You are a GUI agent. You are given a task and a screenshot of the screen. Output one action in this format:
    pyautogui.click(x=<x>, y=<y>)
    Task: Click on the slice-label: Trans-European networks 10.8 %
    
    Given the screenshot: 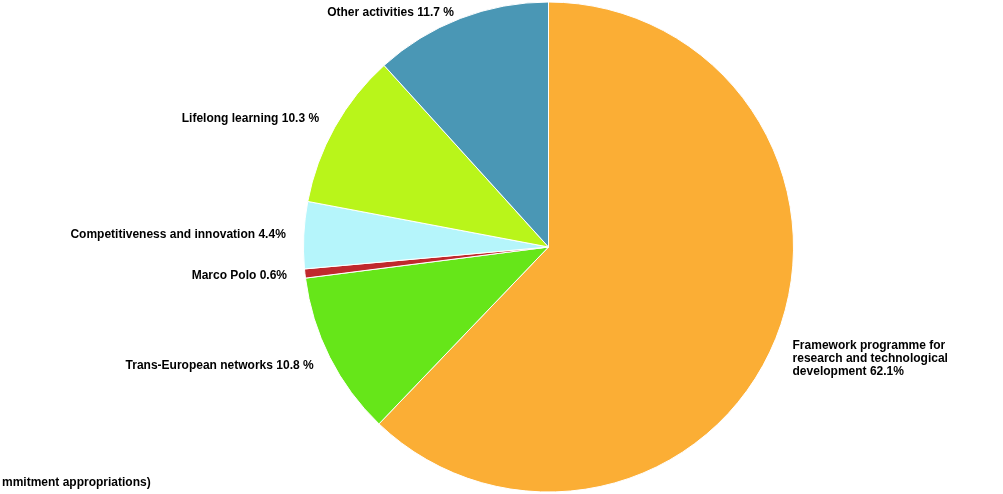 What is the action you would take?
    pyautogui.click(x=219, y=365)
    